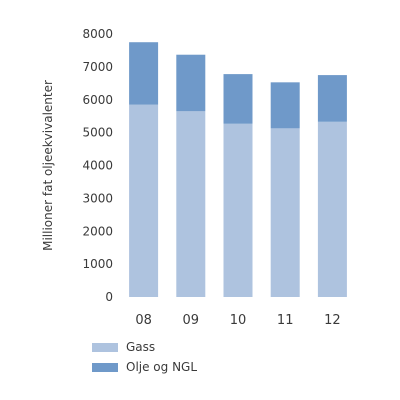 The height and width of the screenshot is (400, 400). Describe the element at coordinates (202, 347) in the screenshot. I see `legend-item-gass: Gass` at that location.